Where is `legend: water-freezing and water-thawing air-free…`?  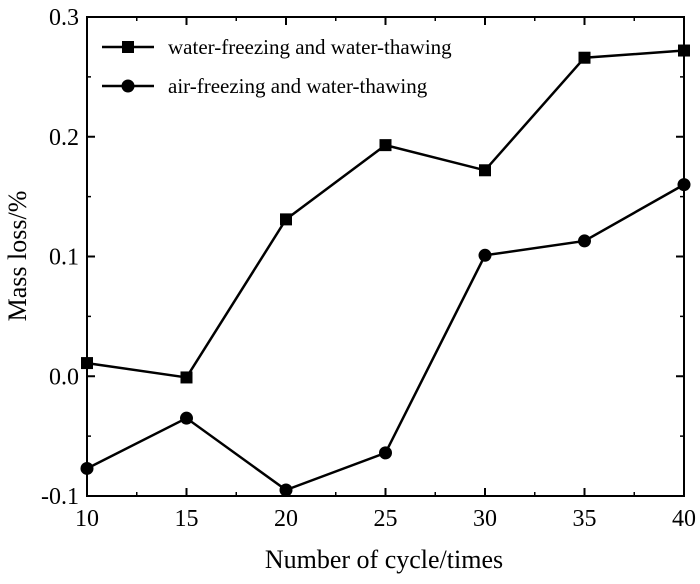 legend: water-freezing and water-thawing air-free… is located at coordinates (277, 66).